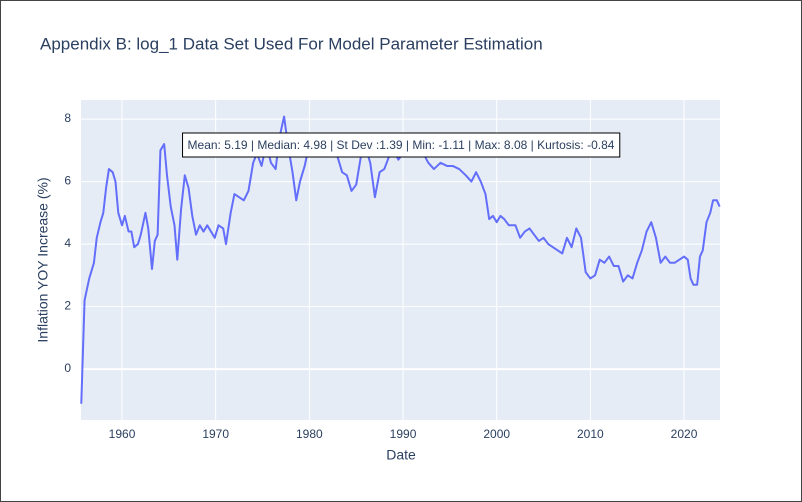 This screenshot has width=802, height=502. Describe the element at coordinates (67, 306) in the screenshot. I see `y-tick-label: 2` at that location.